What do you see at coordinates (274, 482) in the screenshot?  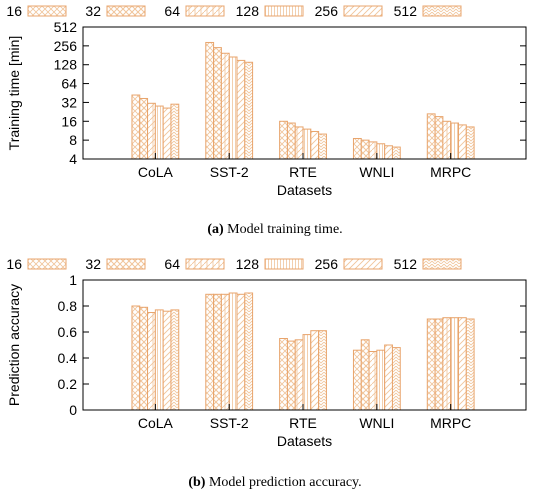 I see `caption: (b) Model prediction accuracy.` at bounding box center [274, 482].